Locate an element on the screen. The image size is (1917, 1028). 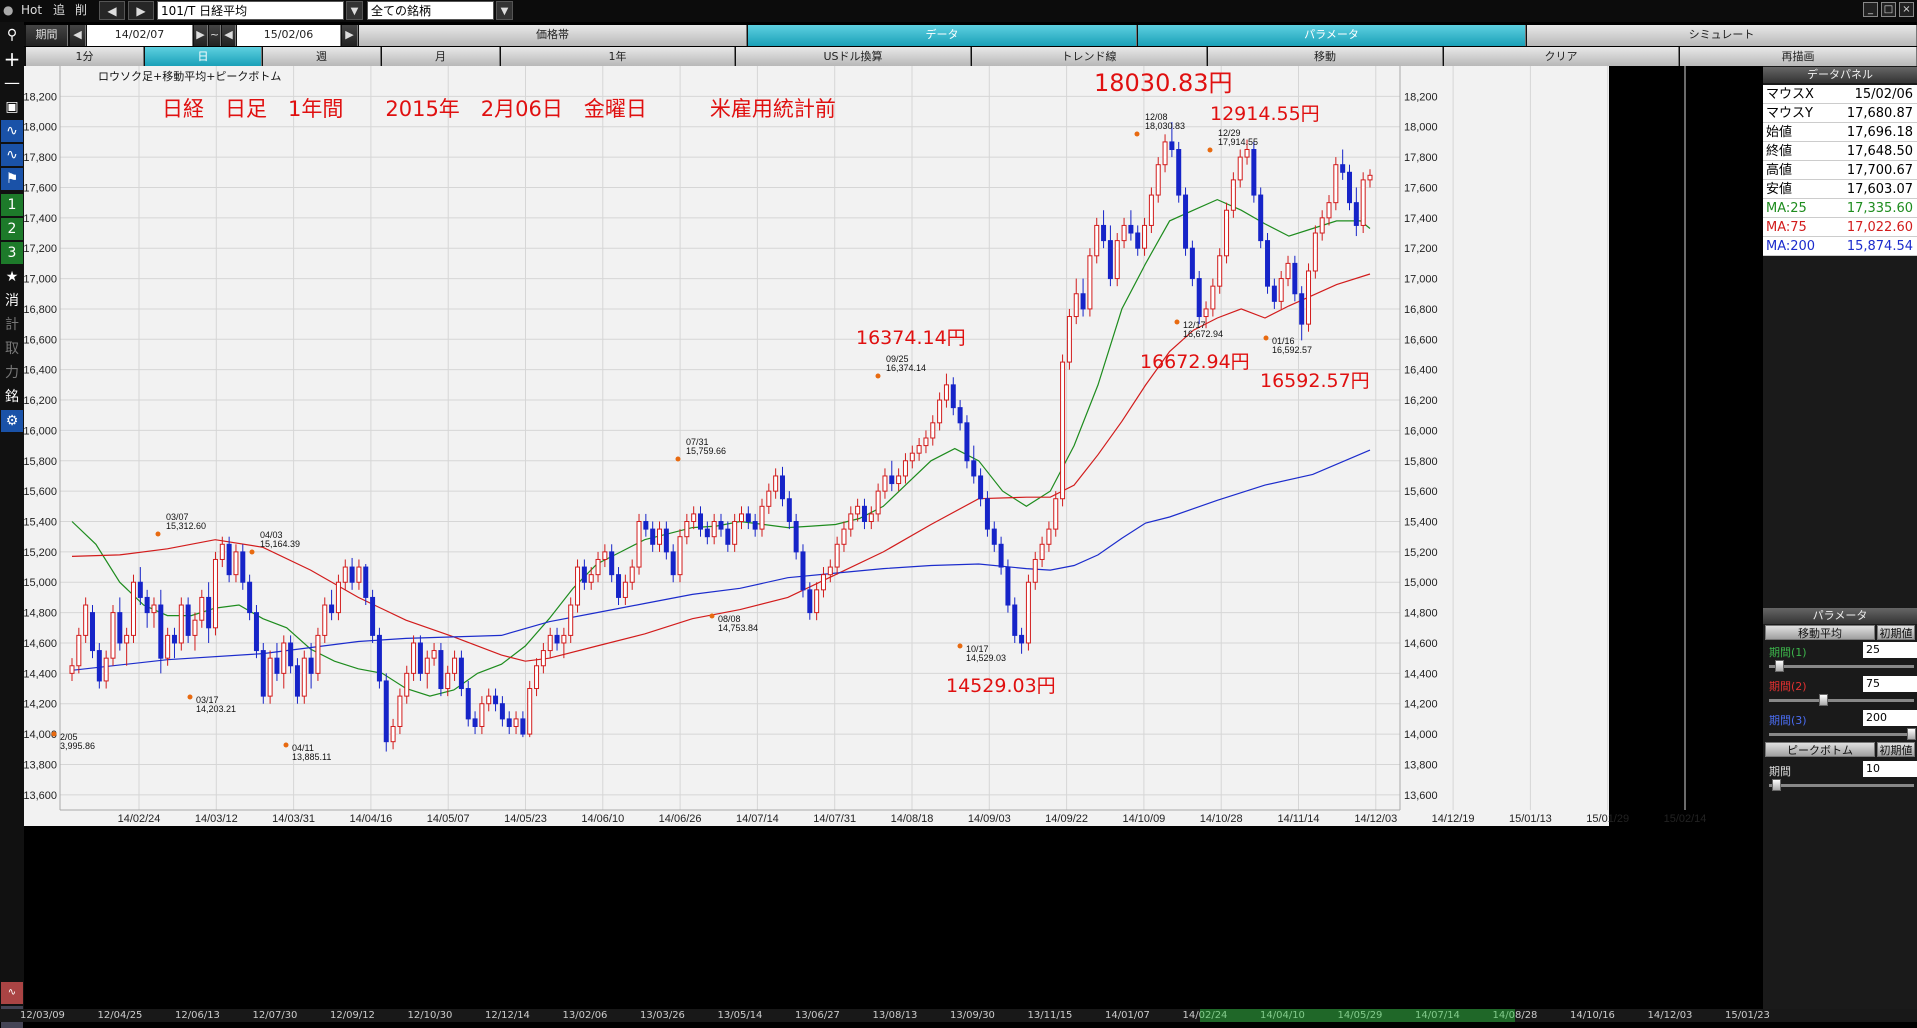
maximize-button: □ is located at coordinates (1888, 9).